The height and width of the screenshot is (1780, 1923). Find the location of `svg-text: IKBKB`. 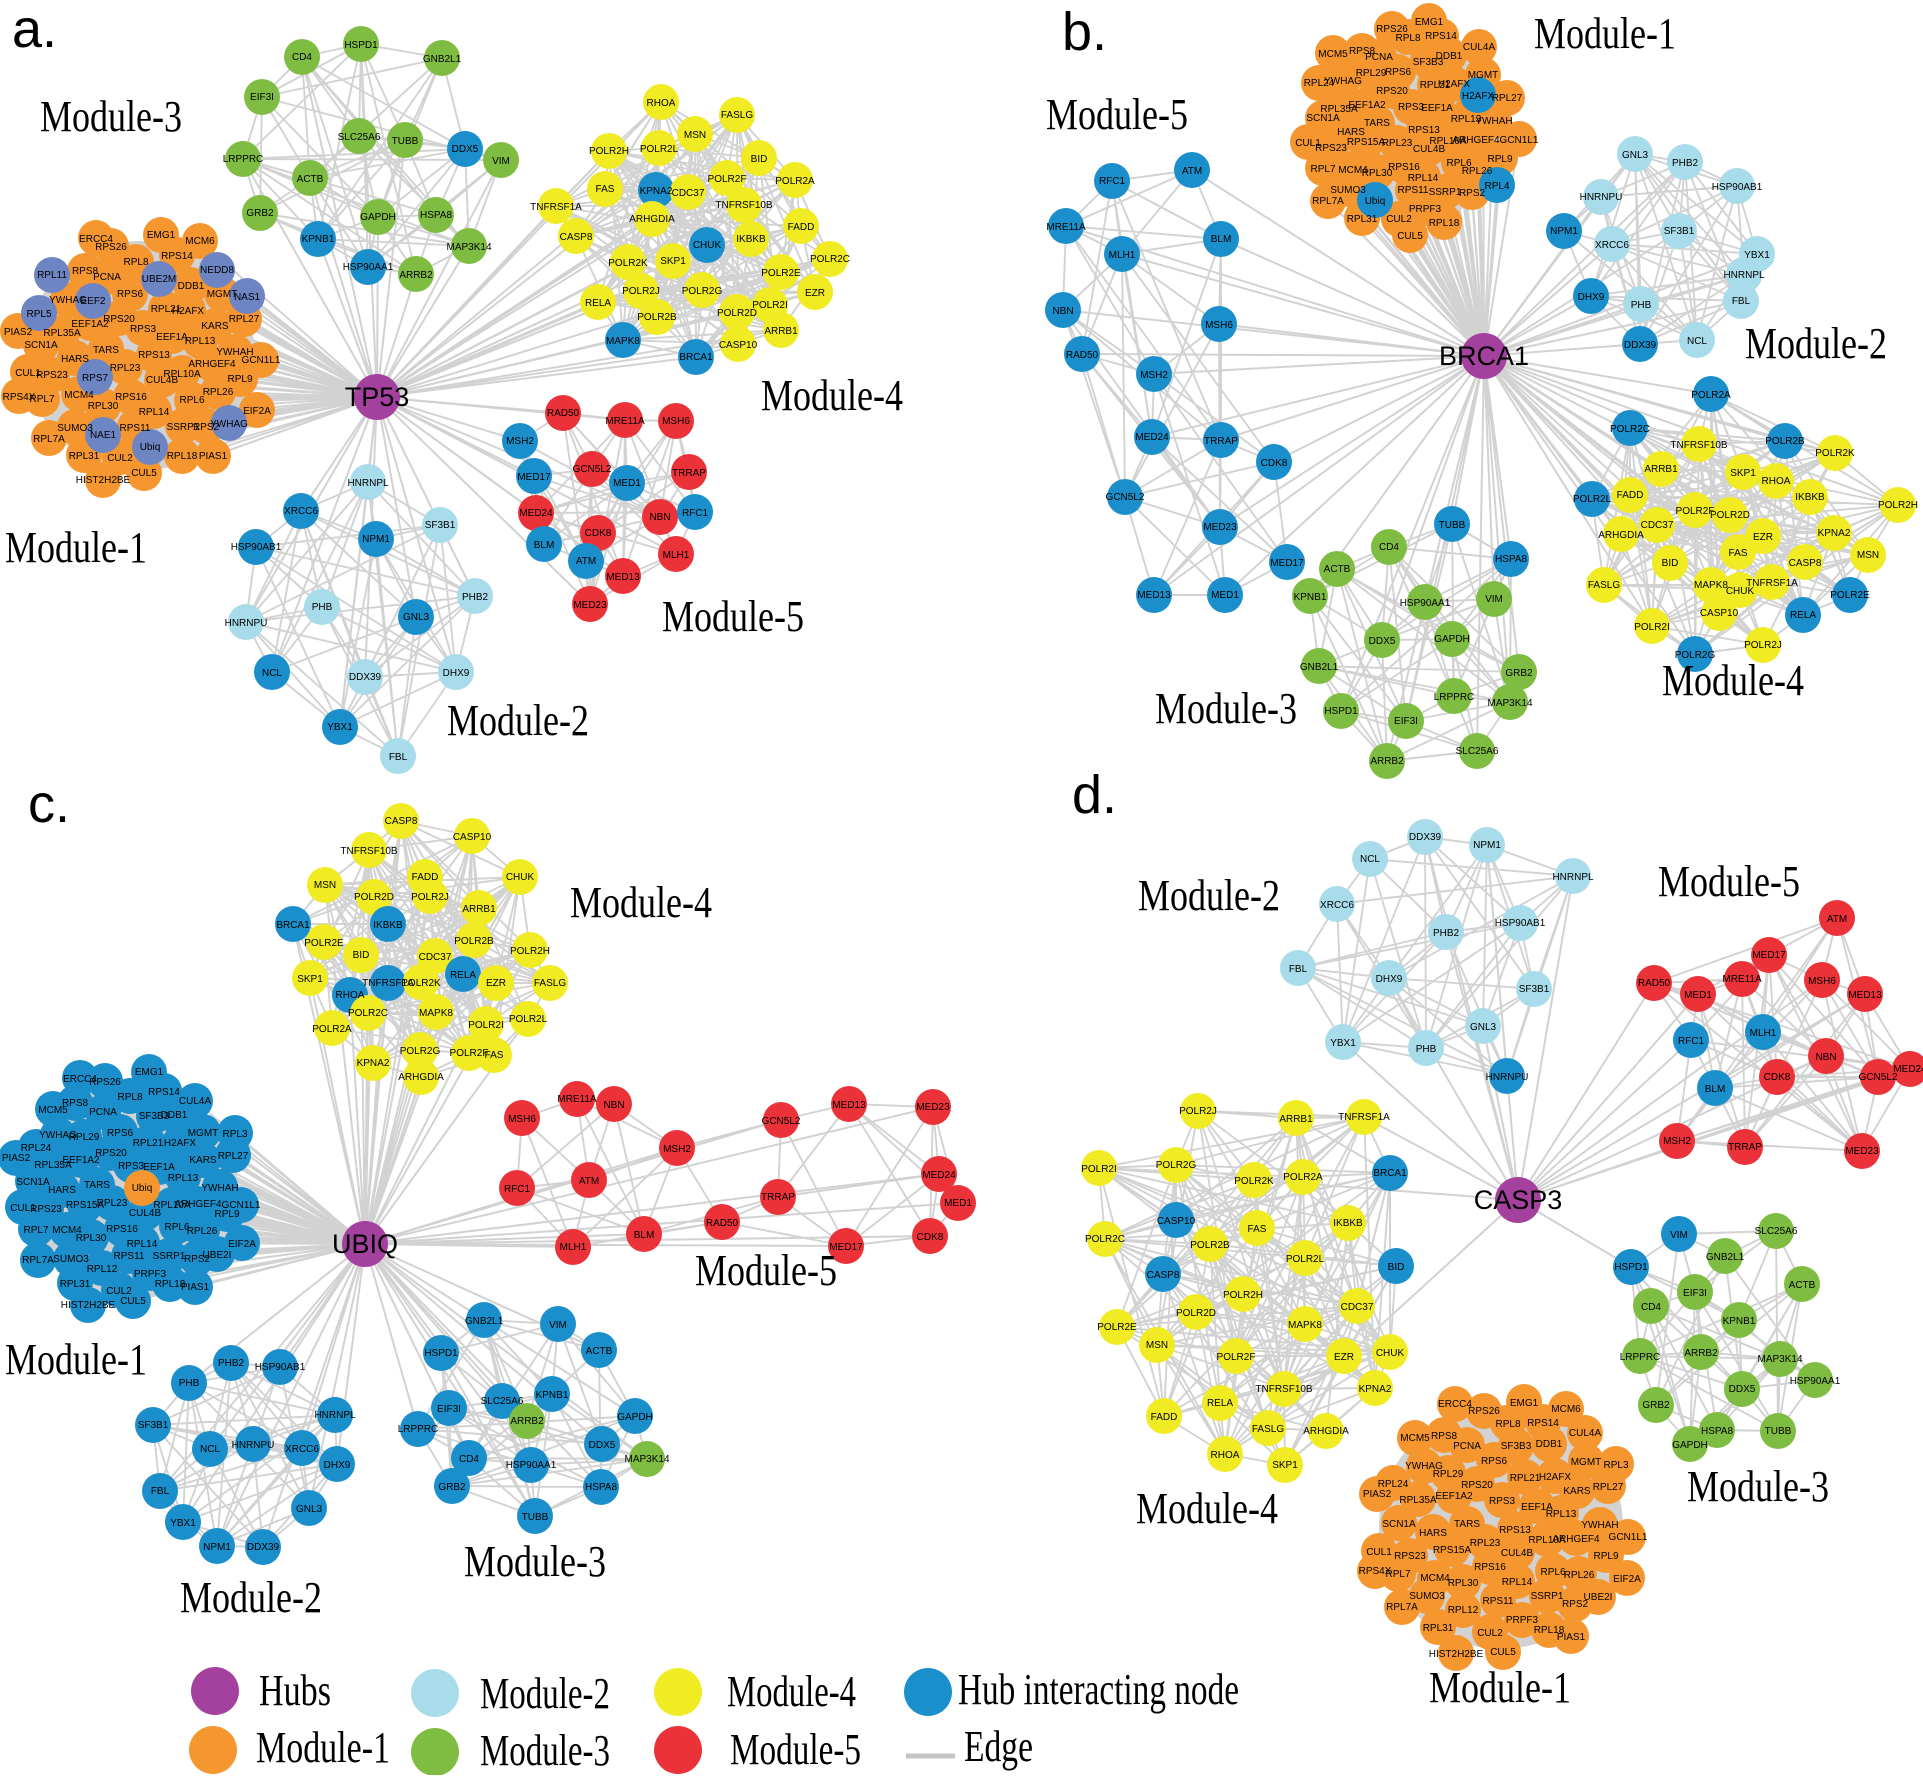

svg-text: IKBKB is located at coordinates (388, 925).